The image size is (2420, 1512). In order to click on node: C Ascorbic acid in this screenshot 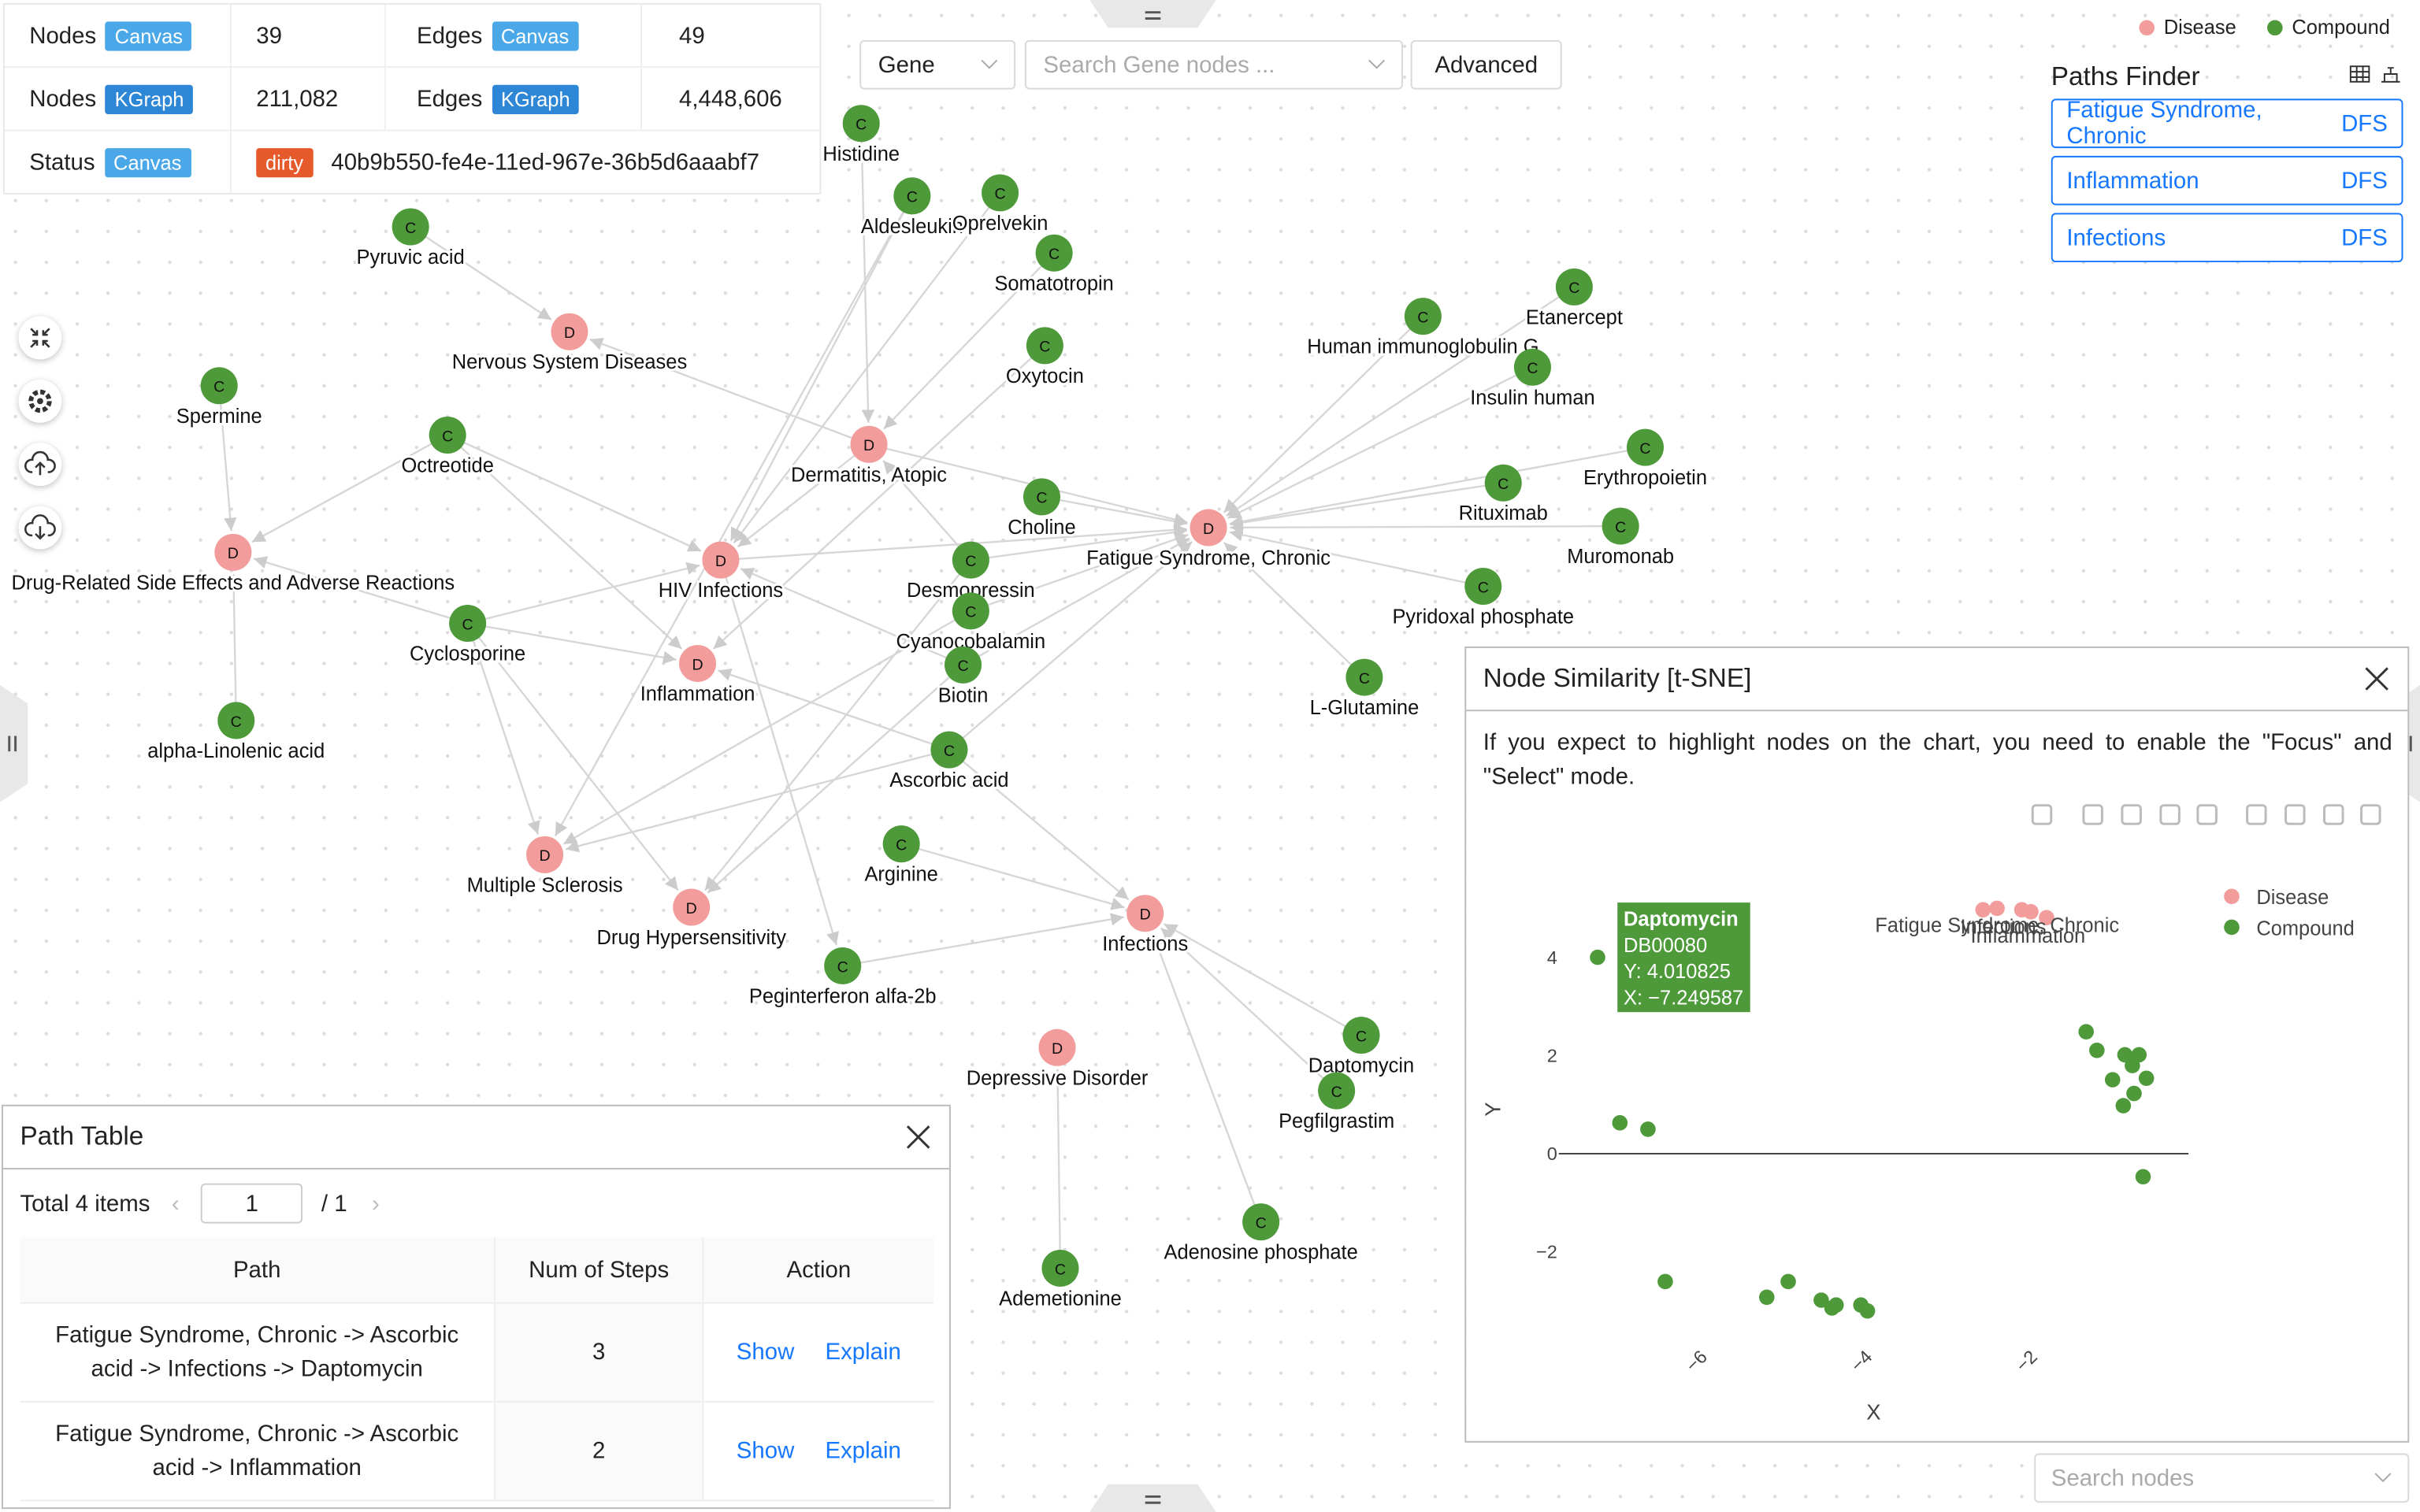, I will do `click(949, 762)`.